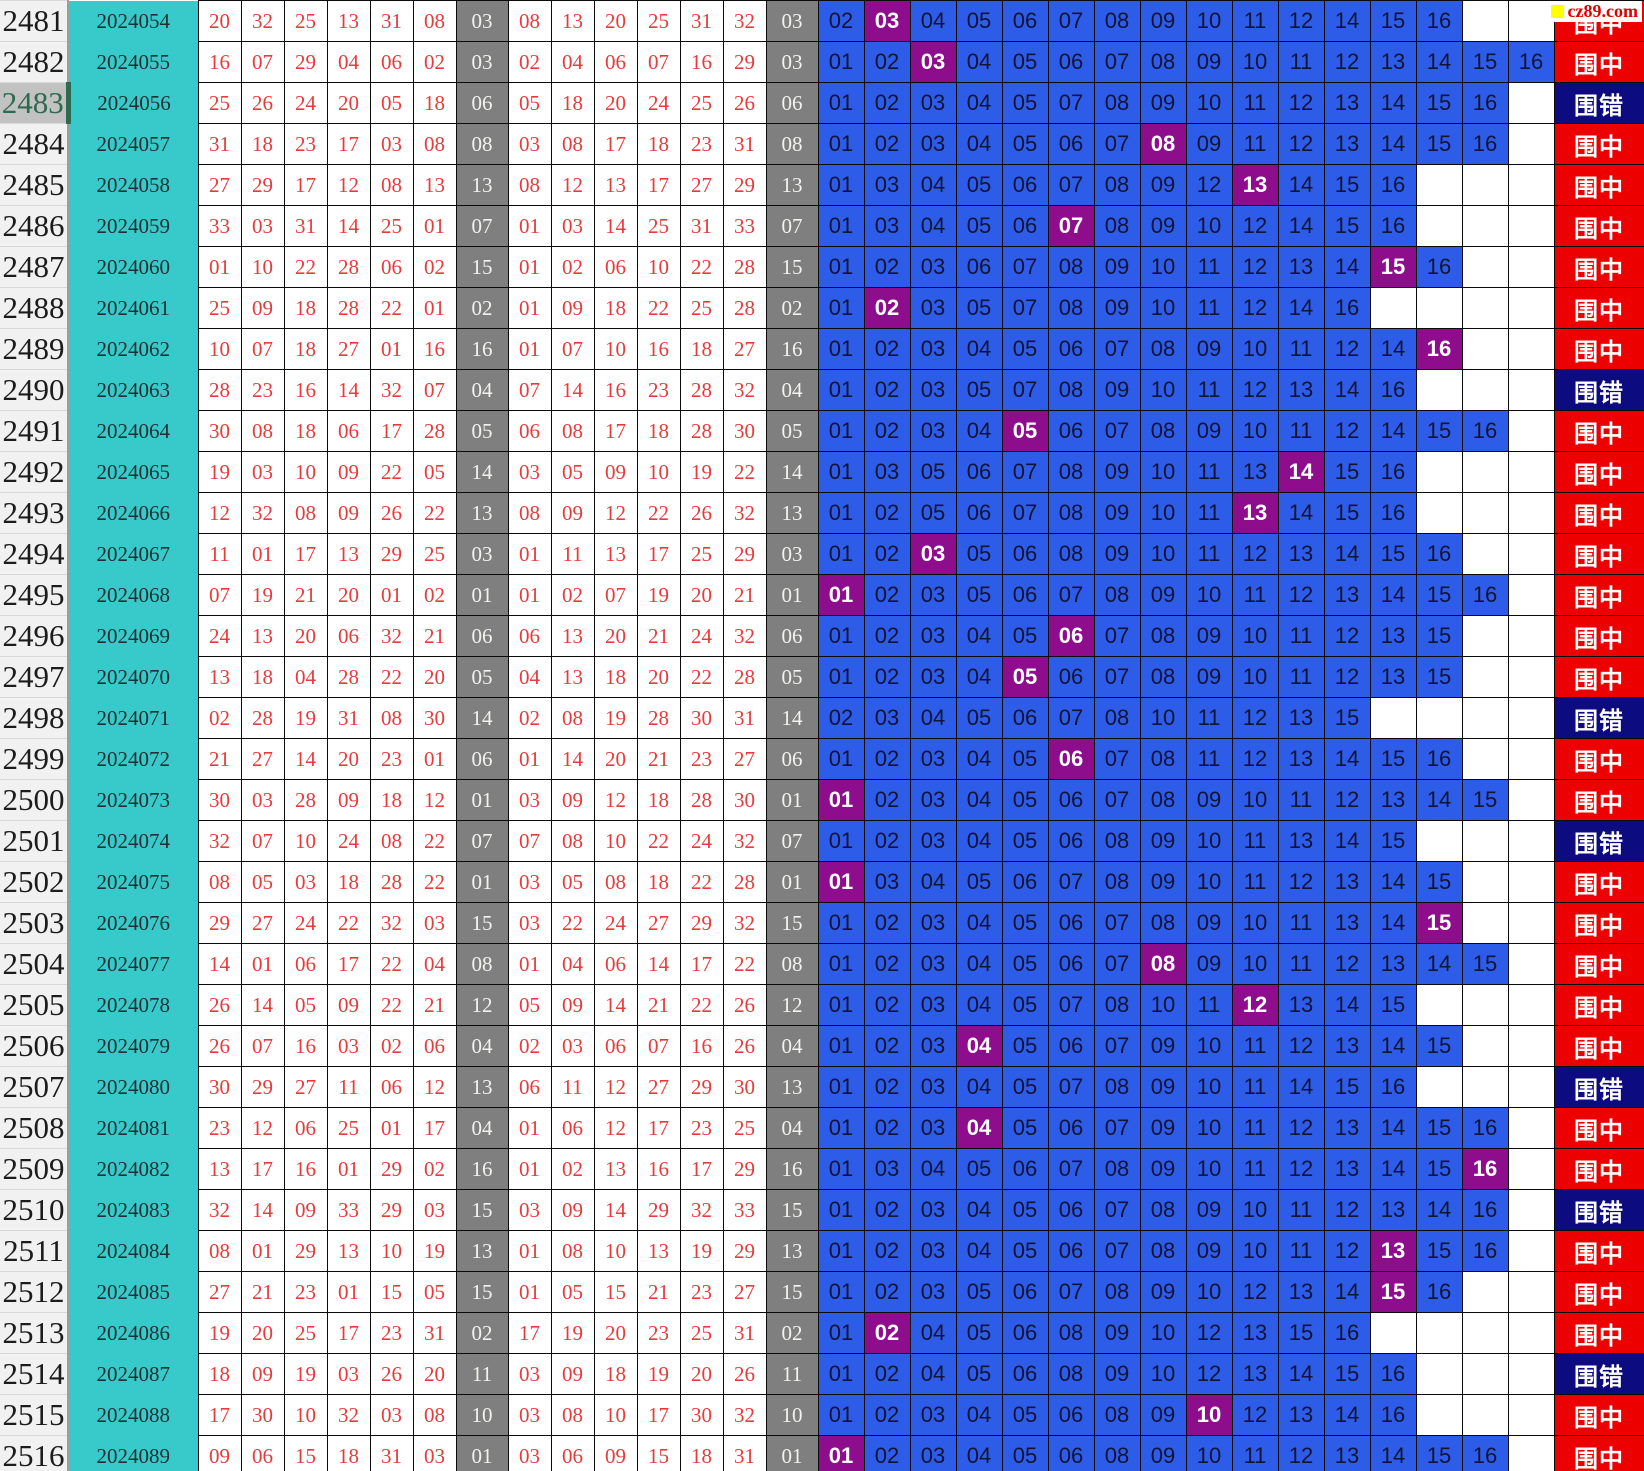 This screenshot has height=1471, width=1644. What do you see at coordinates (615, 882) in the screenshot?
I see `red-ball-sorted: 08` at bounding box center [615, 882].